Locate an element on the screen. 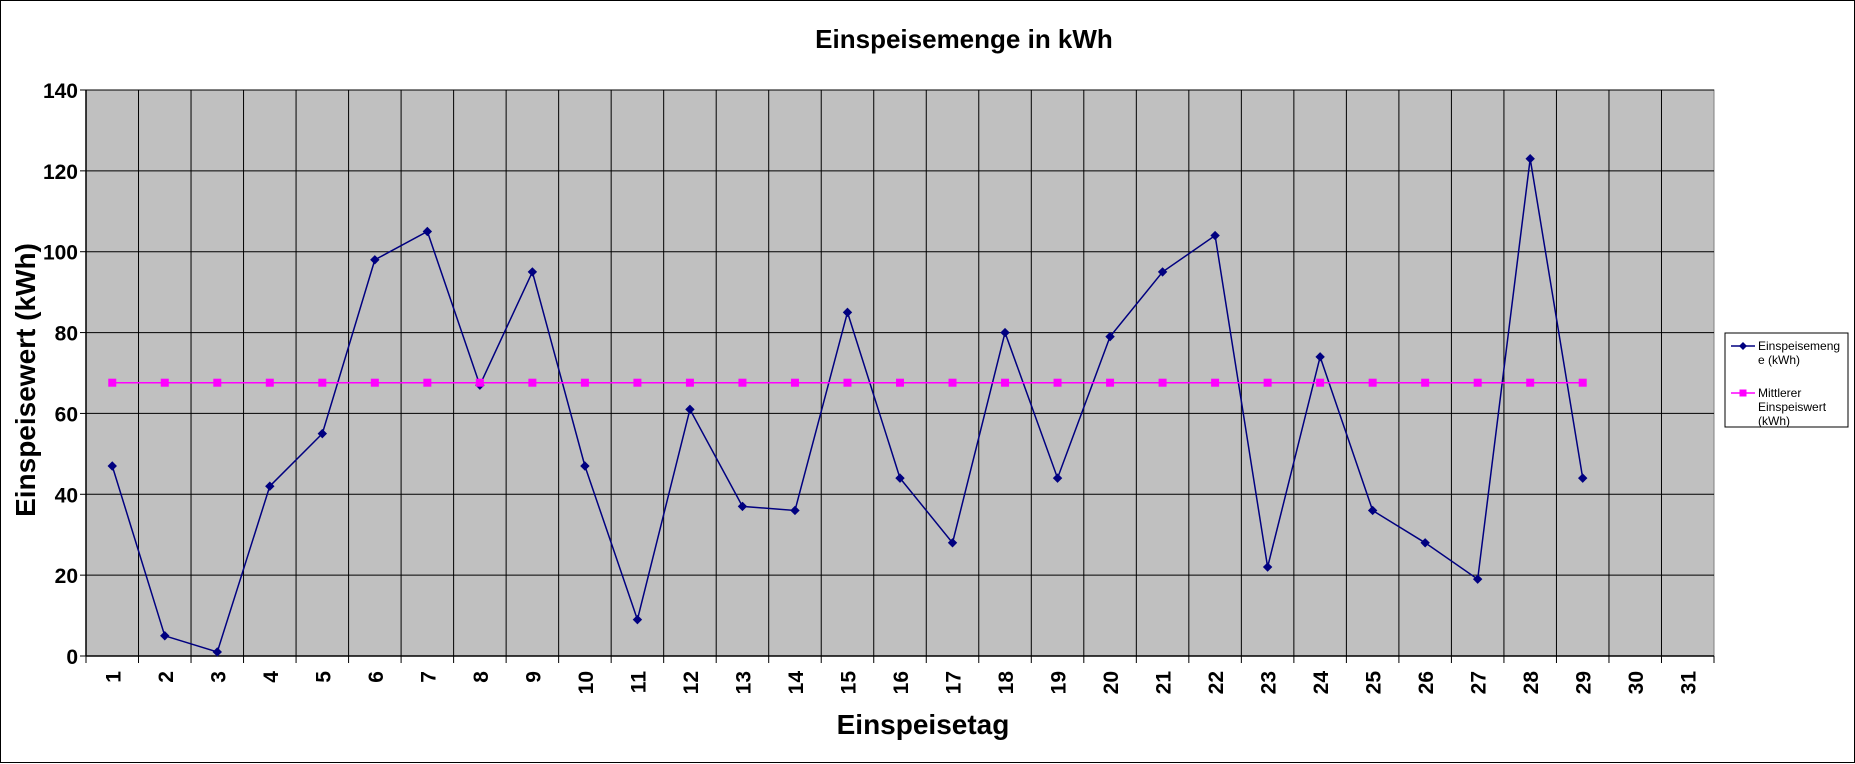  x-tick-label: 24 is located at coordinates (1321, 683).